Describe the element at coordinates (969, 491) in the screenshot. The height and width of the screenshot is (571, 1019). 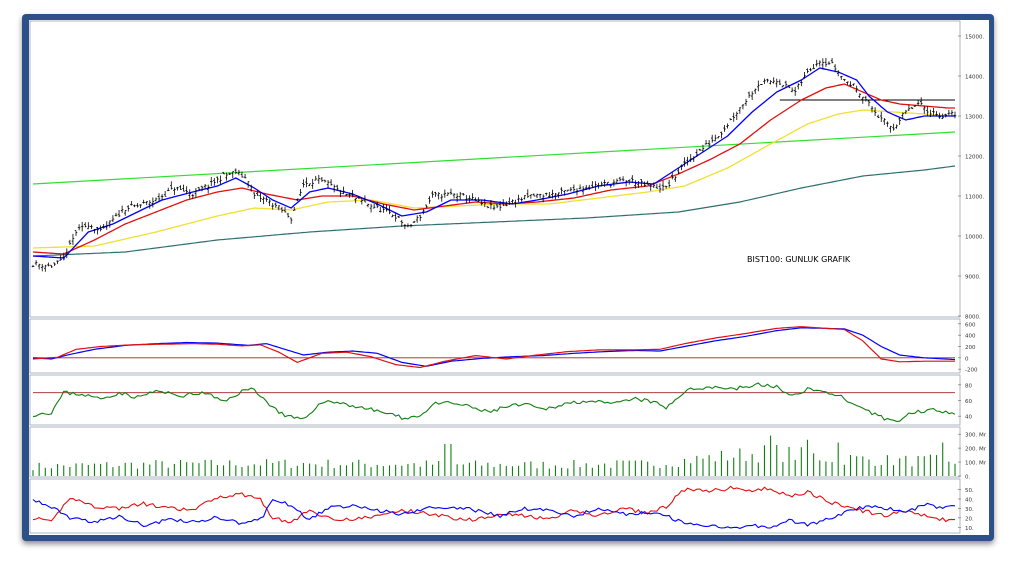
I see `dmi-axis-tick-label: 50.` at that location.